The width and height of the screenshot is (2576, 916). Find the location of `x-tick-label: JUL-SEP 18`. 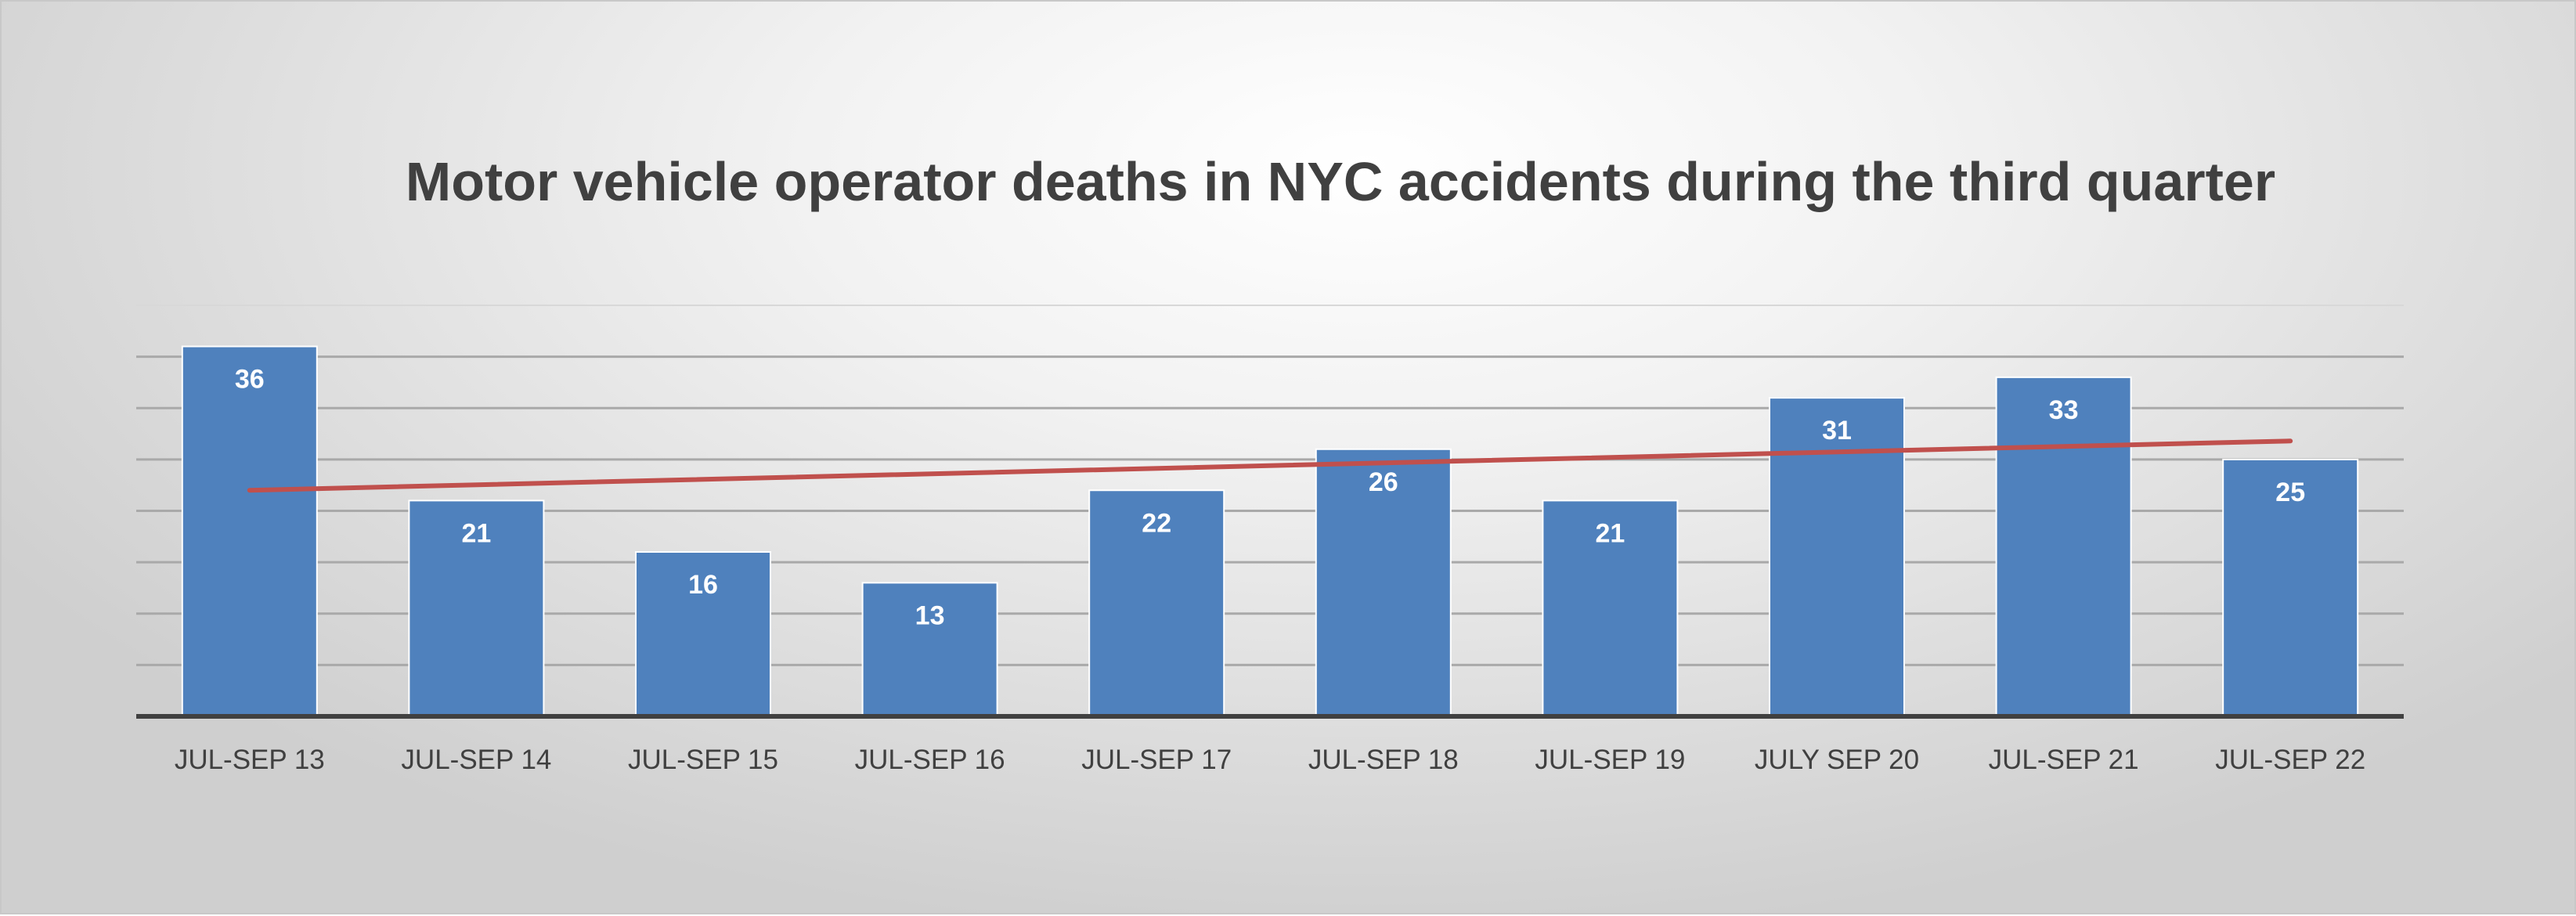

x-tick-label: JUL-SEP 18 is located at coordinates (1383, 760).